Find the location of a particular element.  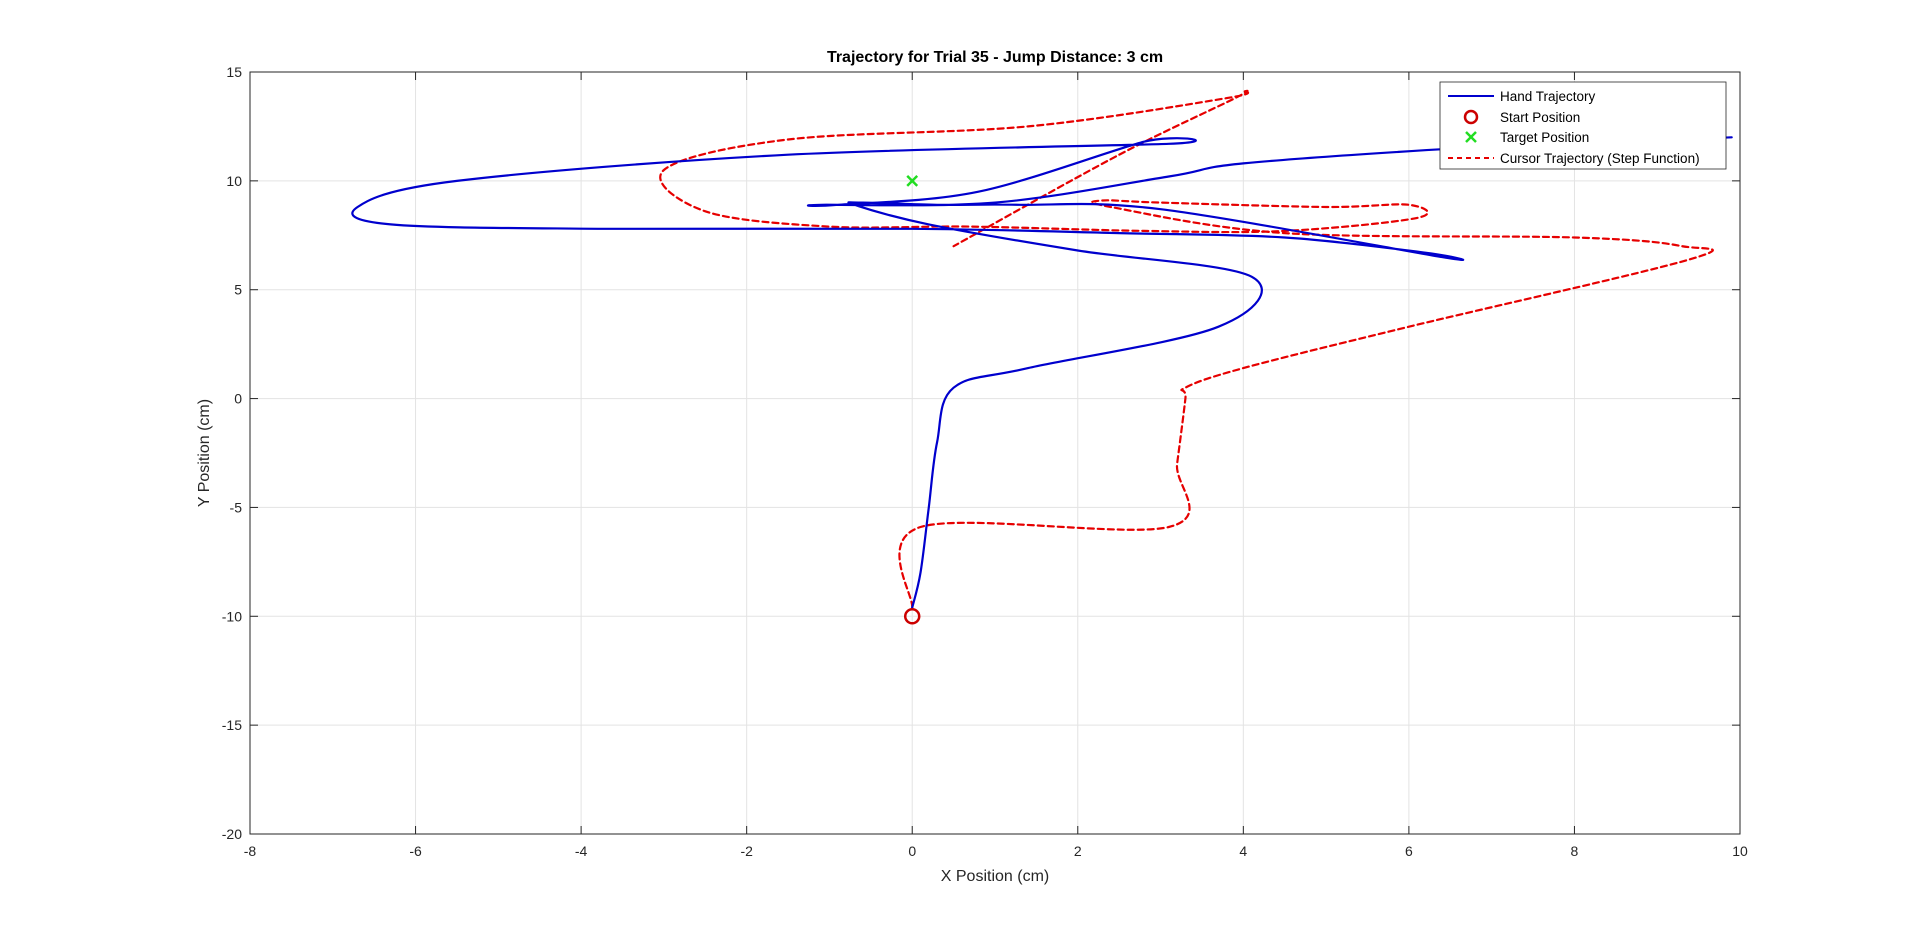

x-tick-label: -4 is located at coordinates (581, 851).